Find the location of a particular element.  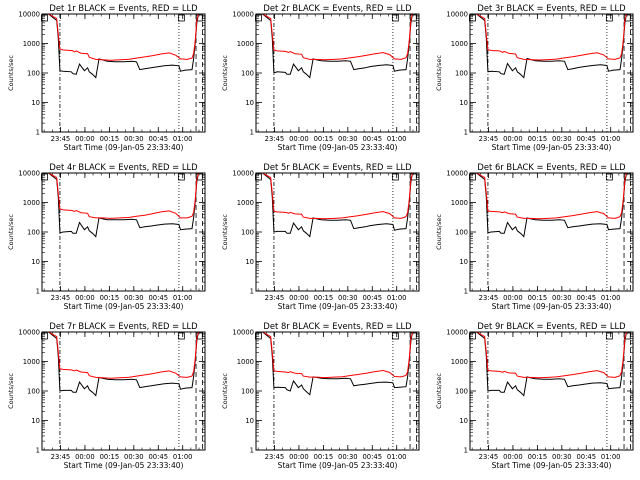

panel-title: Det 3r BLACK = Events, RED = LLD is located at coordinates (551, 8).